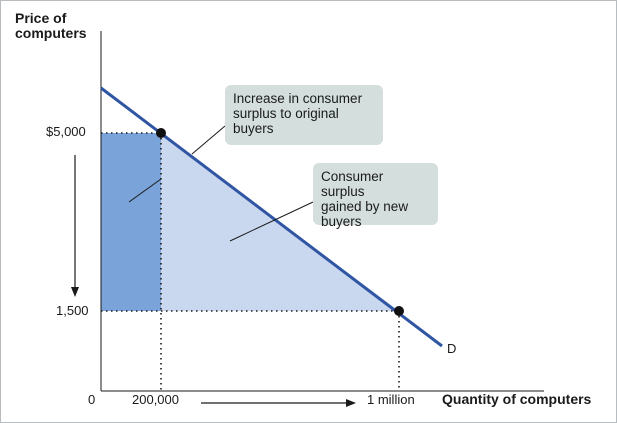 This screenshot has height=423, width=617. Describe the element at coordinates (365, 206) in the screenshot. I see `new-buyers-callout-line2: gained by new` at that location.